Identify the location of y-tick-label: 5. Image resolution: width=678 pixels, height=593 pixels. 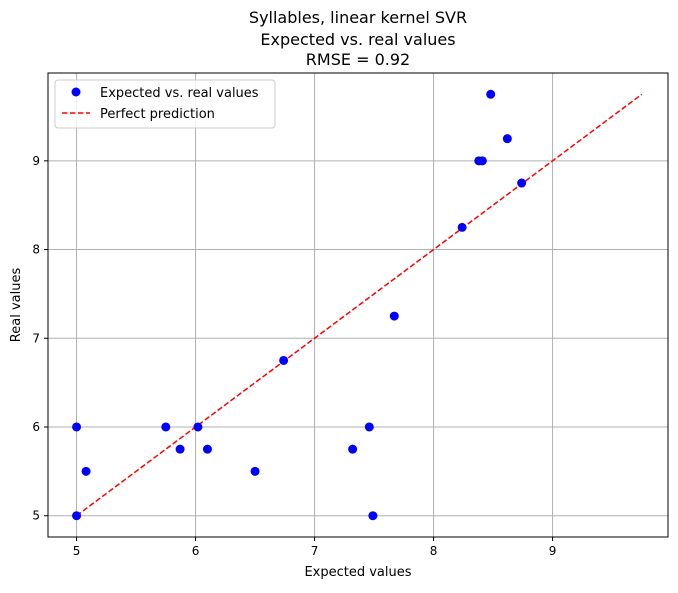
(36, 516).